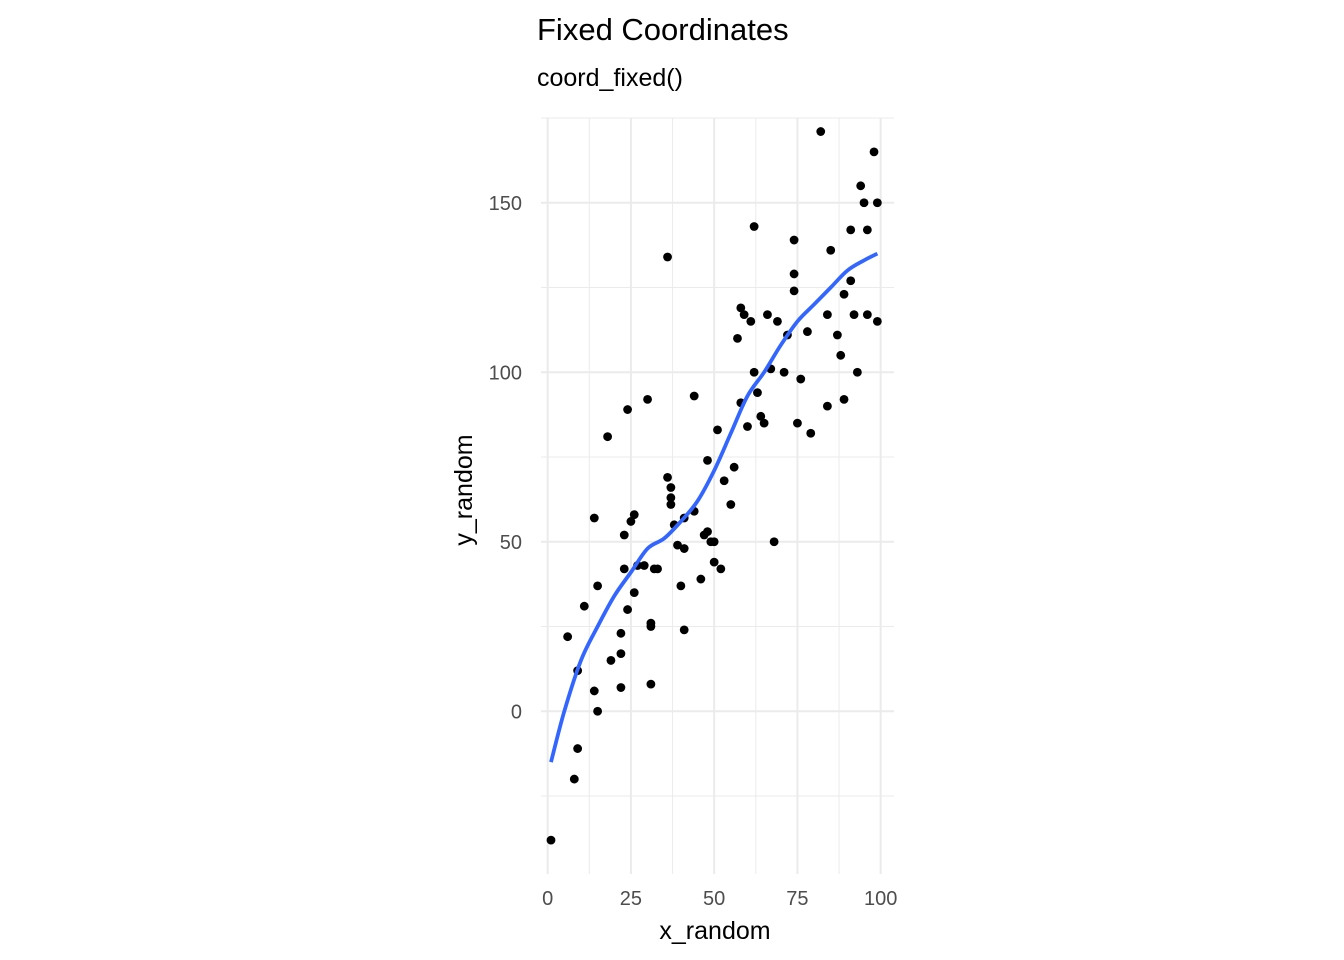  I want to click on x-tick-label: 75, so click(797, 899).